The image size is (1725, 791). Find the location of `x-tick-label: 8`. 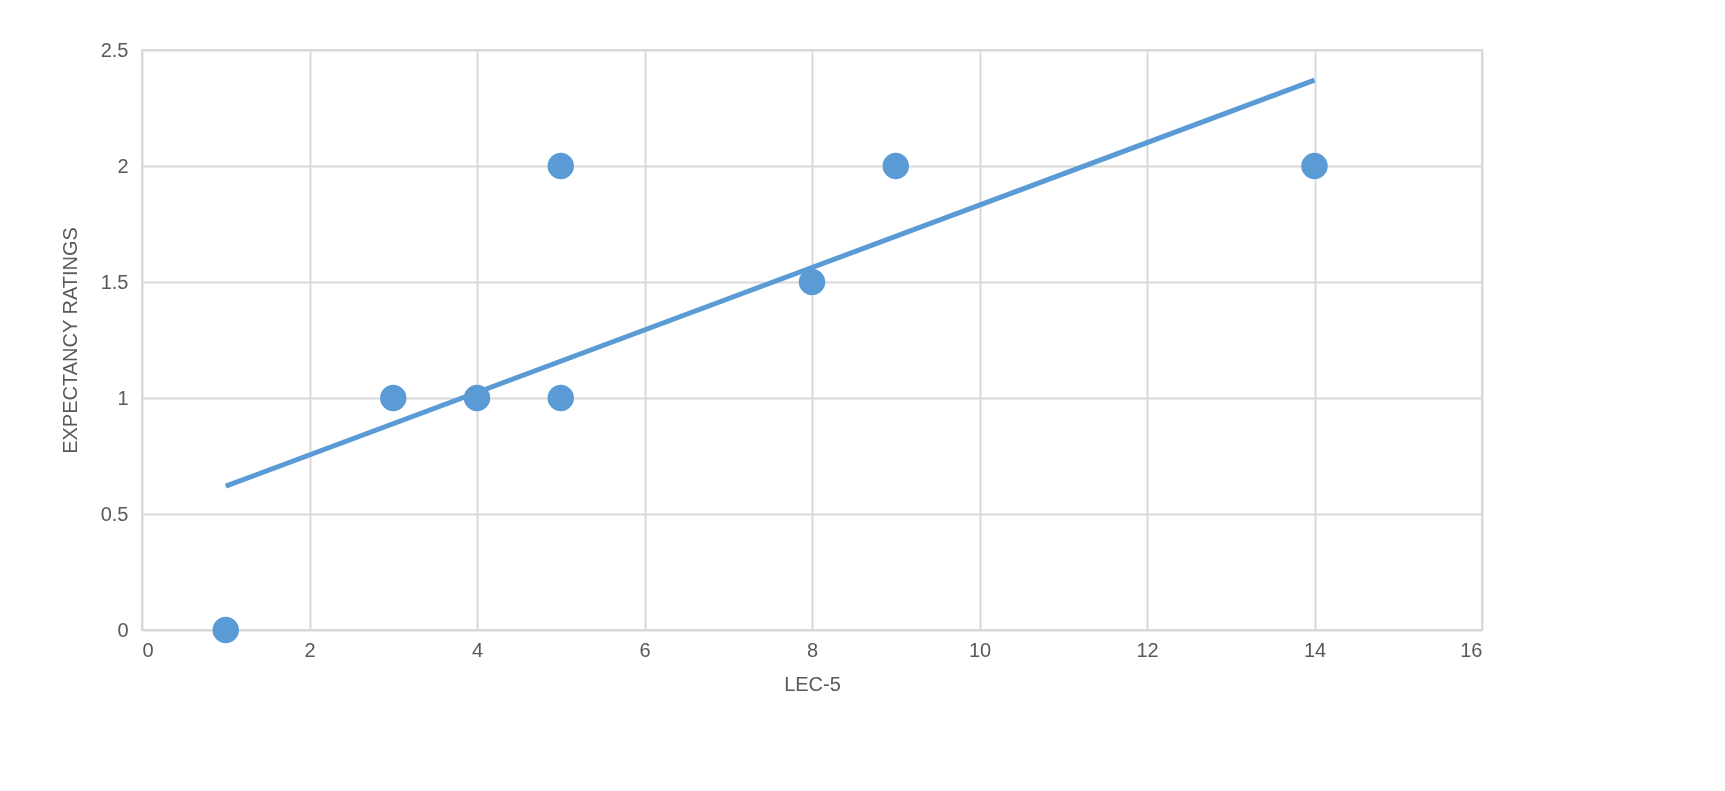

x-tick-label: 8 is located at coordinates (812, 649).